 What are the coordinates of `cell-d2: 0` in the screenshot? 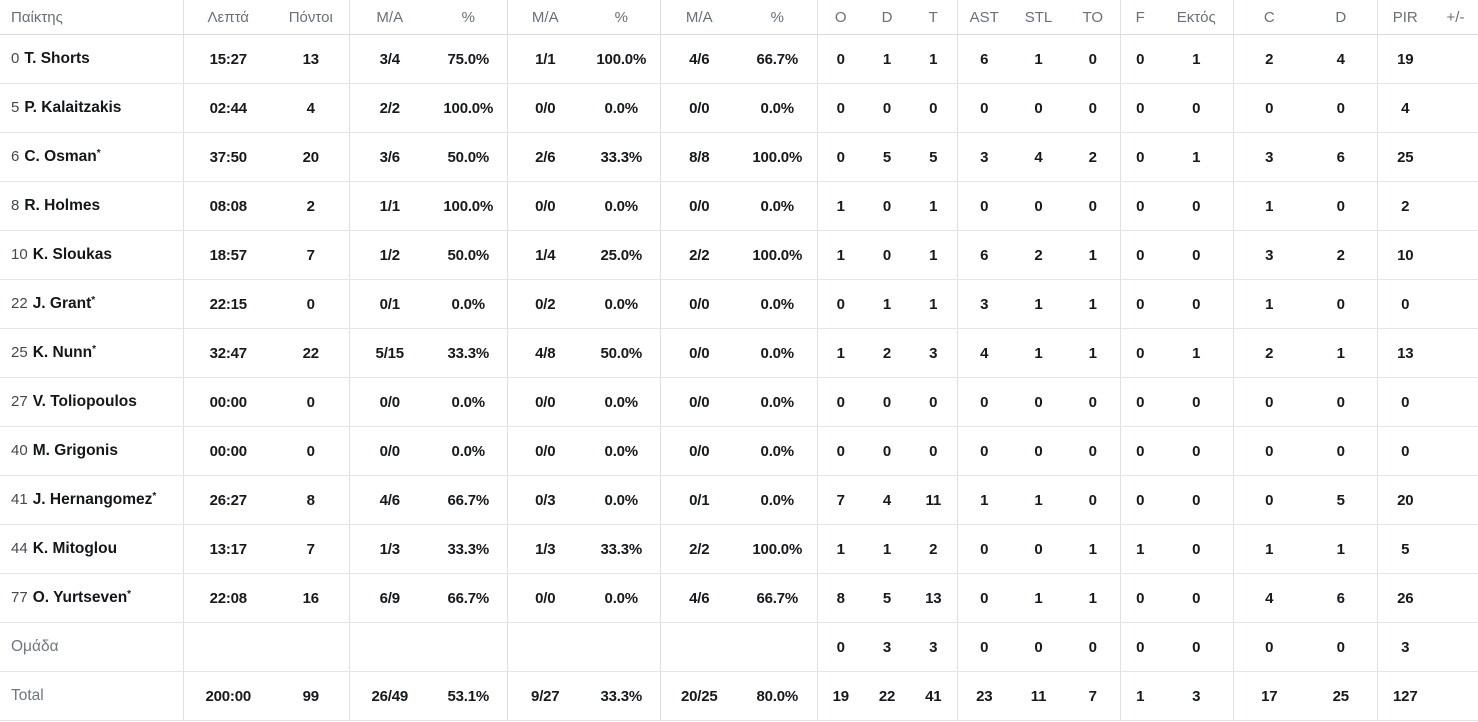 It's located at (1341, 451).